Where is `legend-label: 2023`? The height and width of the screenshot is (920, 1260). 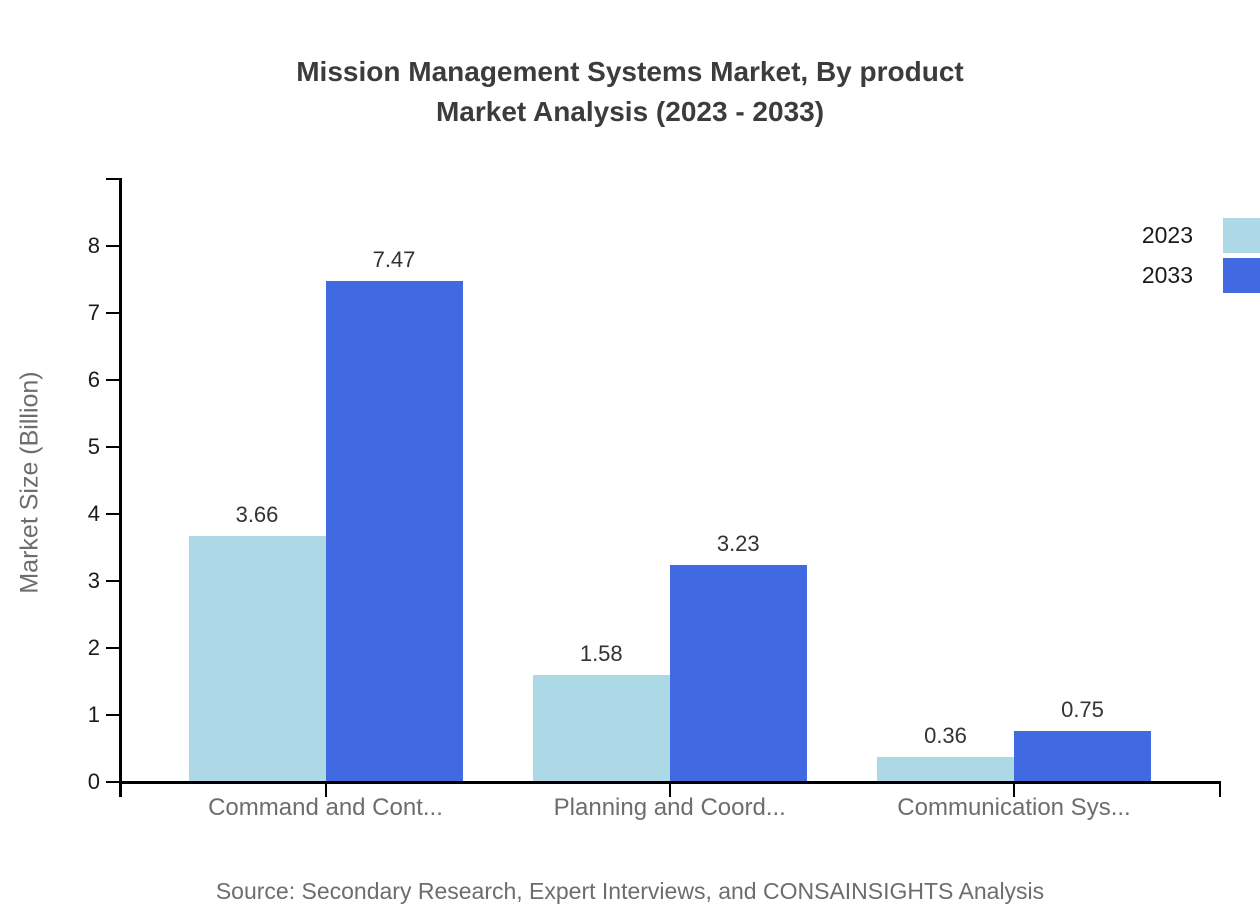
legend-label: 2023 is located at coordinates (1167, 235).